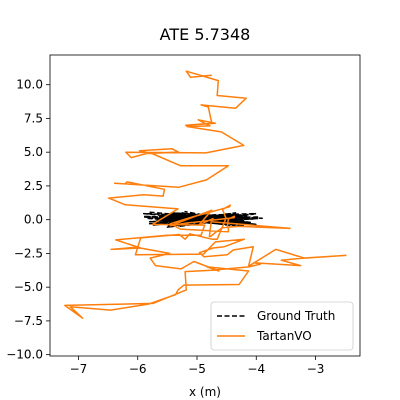 The height and width of the screenshot is (400, 400). I want to click on y-tick-label: 5.0, so click(33, 152).